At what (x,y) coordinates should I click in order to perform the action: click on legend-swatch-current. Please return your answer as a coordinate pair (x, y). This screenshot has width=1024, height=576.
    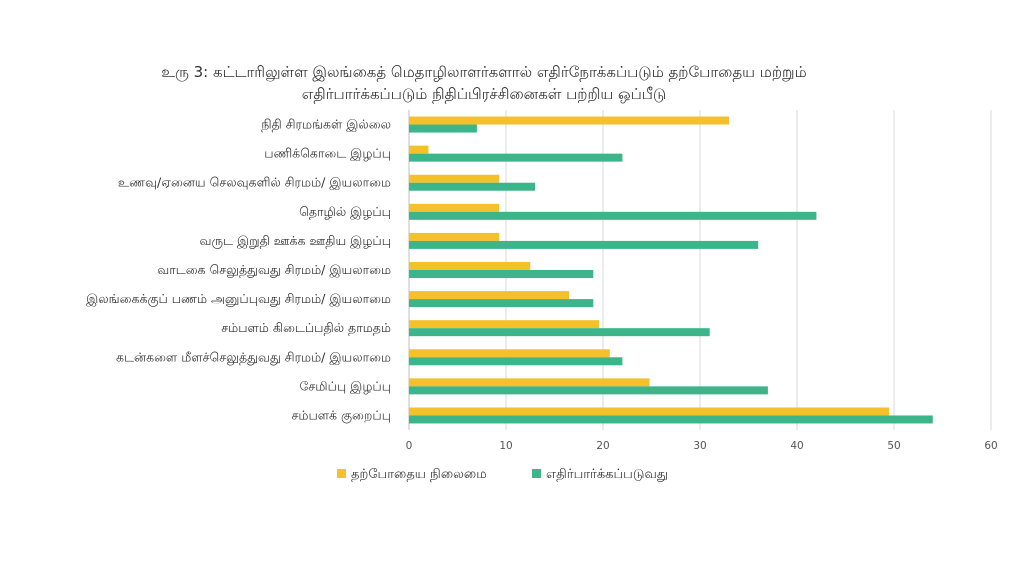
    Looking at the image, I should click on (341, 473).